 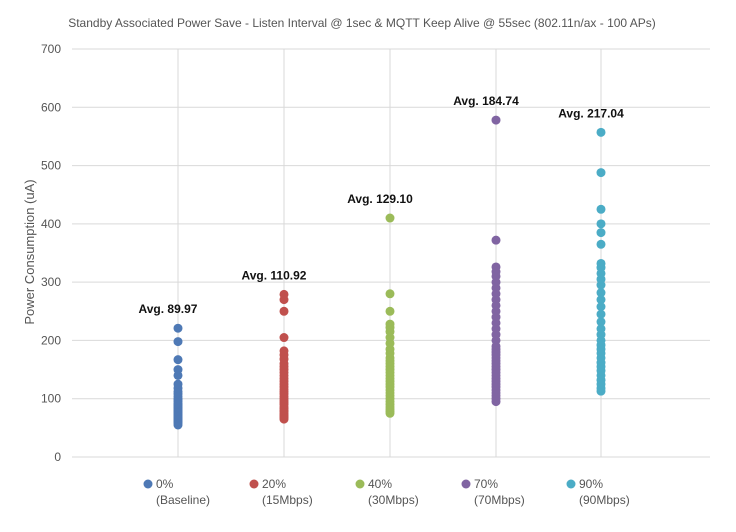 What do you see at coordinates (51, 282) in the screenshot?
I see `y-tick-label: 300` at bounding box center [51, 282].